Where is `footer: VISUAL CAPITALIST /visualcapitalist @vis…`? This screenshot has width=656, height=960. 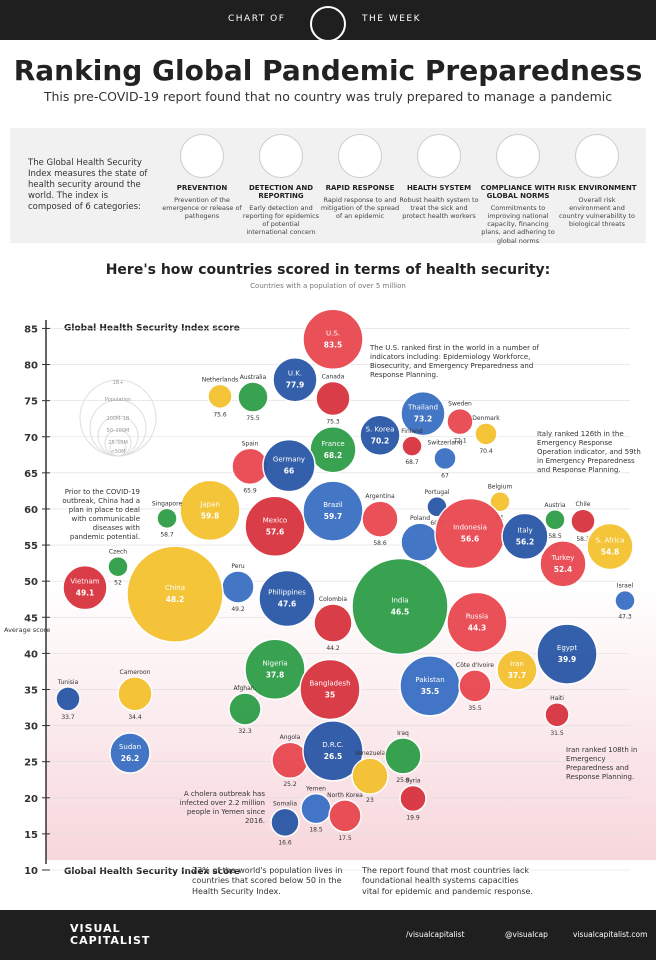 footer: VISUAL CAPITALIST /visualcapitalist @vis… is located at coordinates (328, 935).